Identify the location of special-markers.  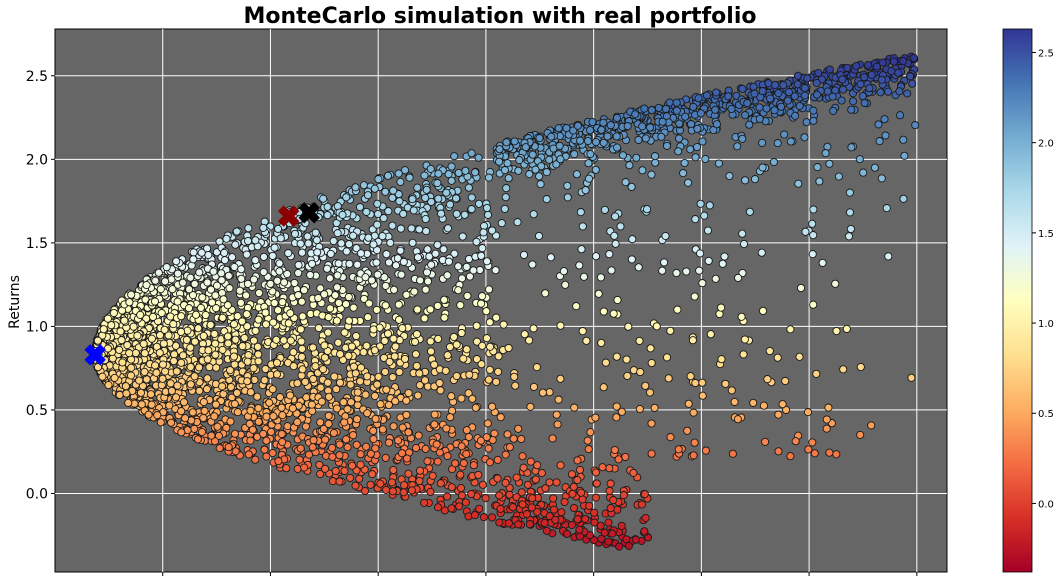
(202, 284).